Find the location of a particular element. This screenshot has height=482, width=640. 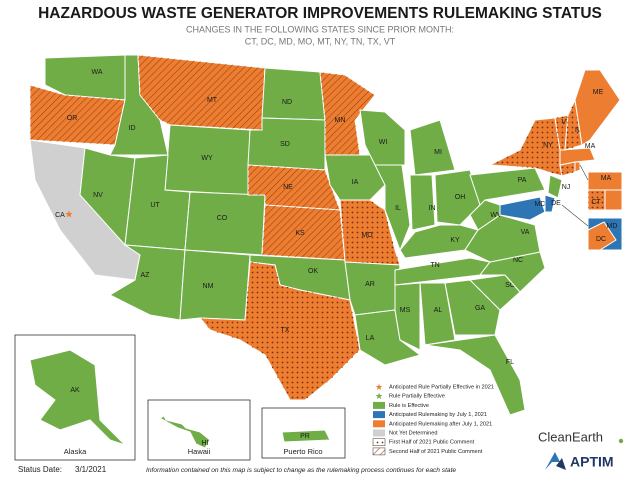

inset-label: Alaska is located at coordinates (75, 451).